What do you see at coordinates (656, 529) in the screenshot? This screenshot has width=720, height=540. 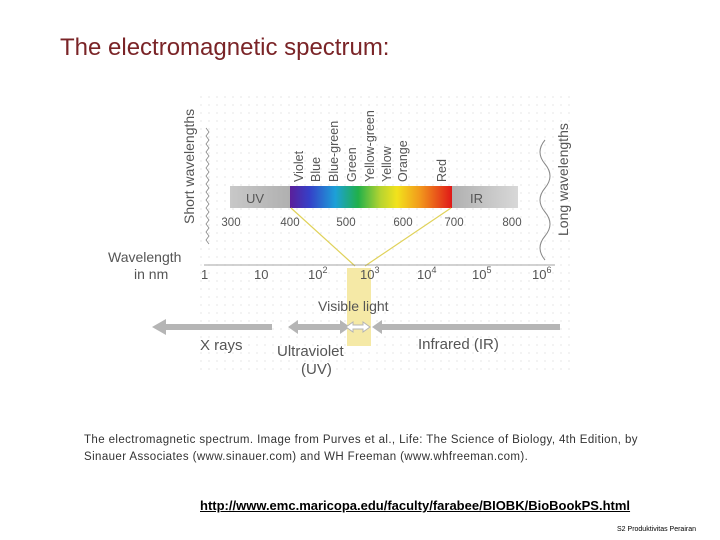 I see `footer-note: S2 Produktivitas Perairan` at bounding box center [656, 529].